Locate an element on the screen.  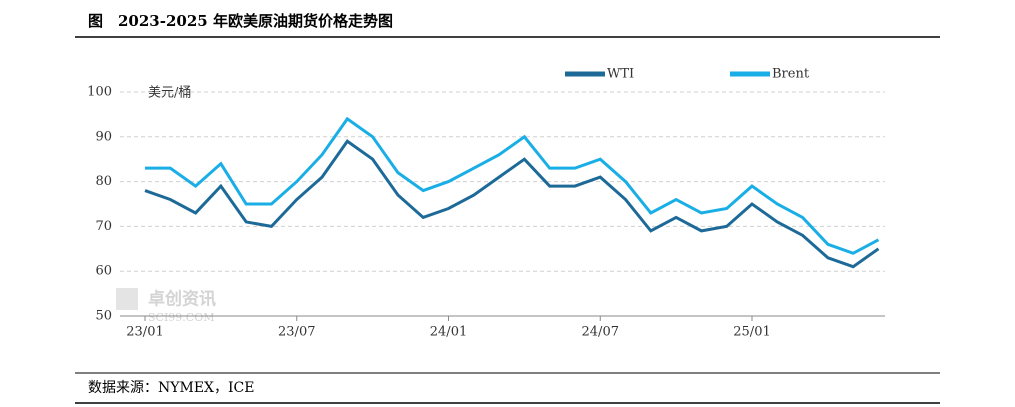
x-tick-label: 24/01 is located at coordinates (448, 332).